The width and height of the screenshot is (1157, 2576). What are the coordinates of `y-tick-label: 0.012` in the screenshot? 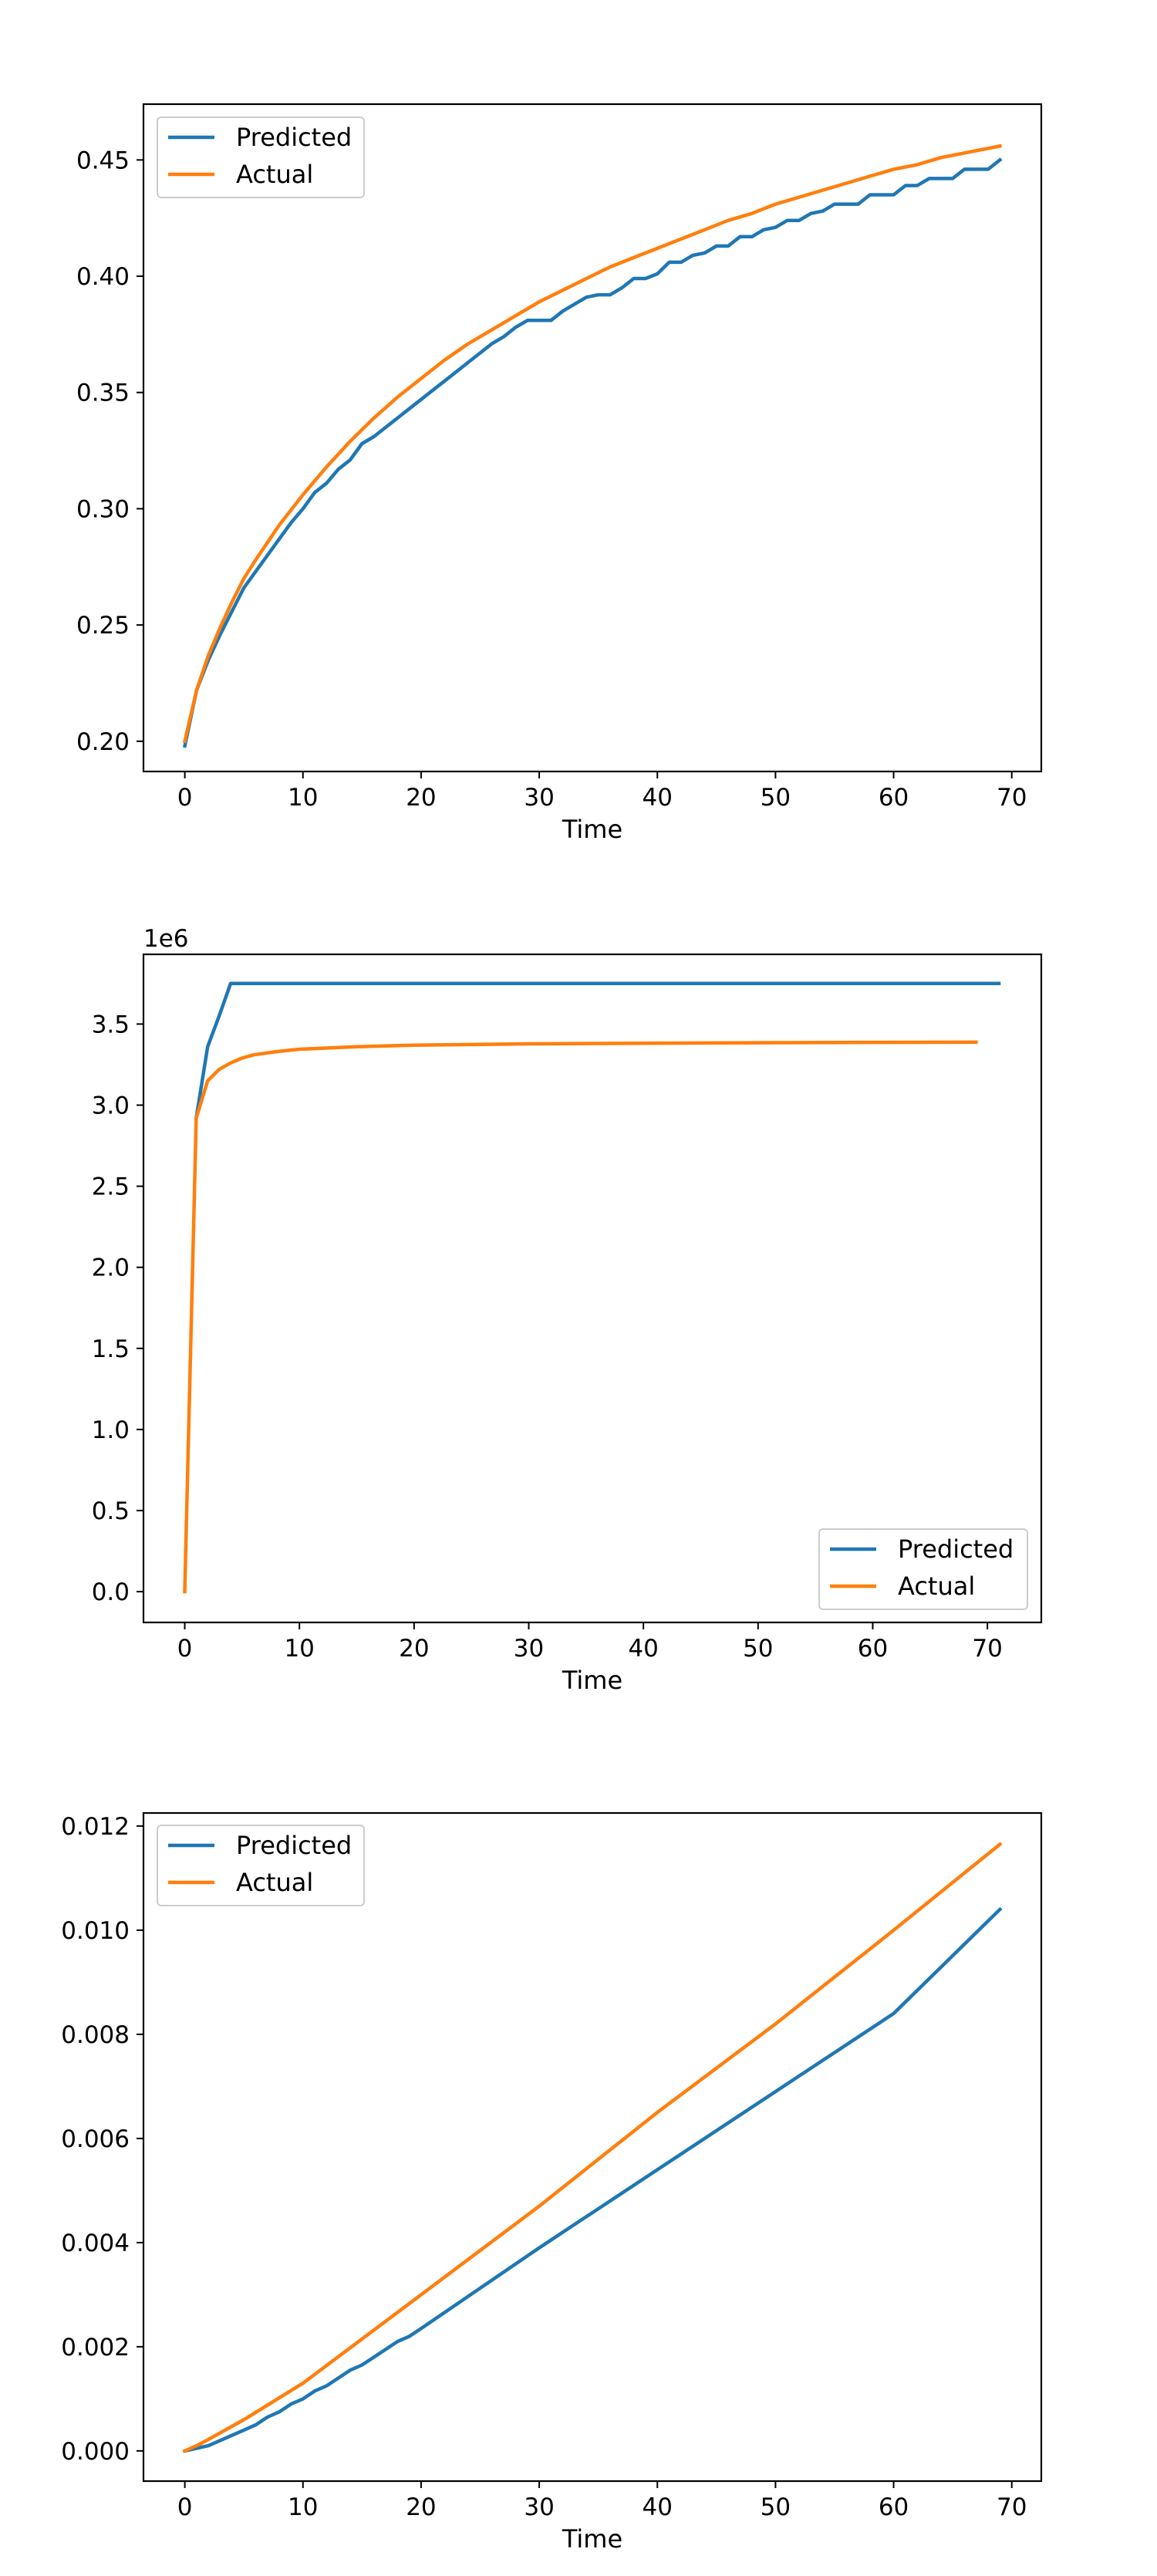 It's located at (95, 1827).